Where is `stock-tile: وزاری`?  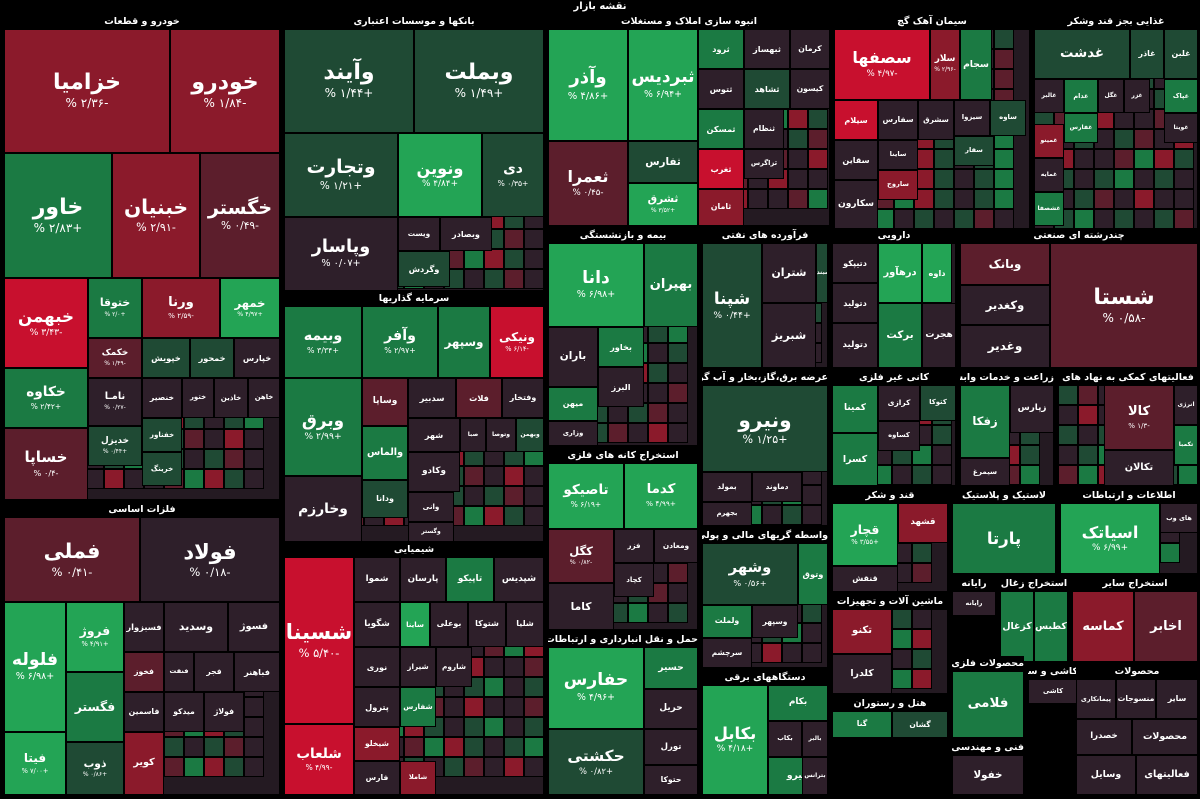 stock-tile: وزاری is located at coordinates (573, 433).